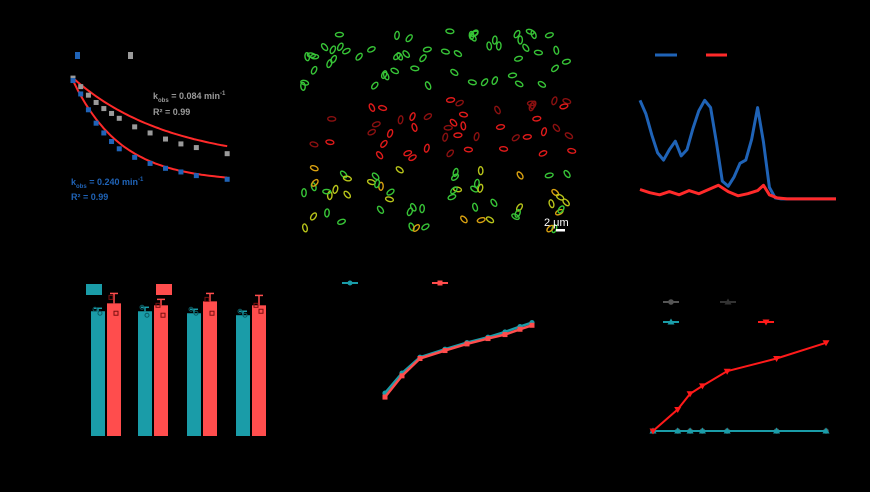 The height and width of the screenshot is (492, 870). What do you see at coordinates (438, 340) in the screenshot?
I see `growth-curve-panel` at bounding box center [438, 340].